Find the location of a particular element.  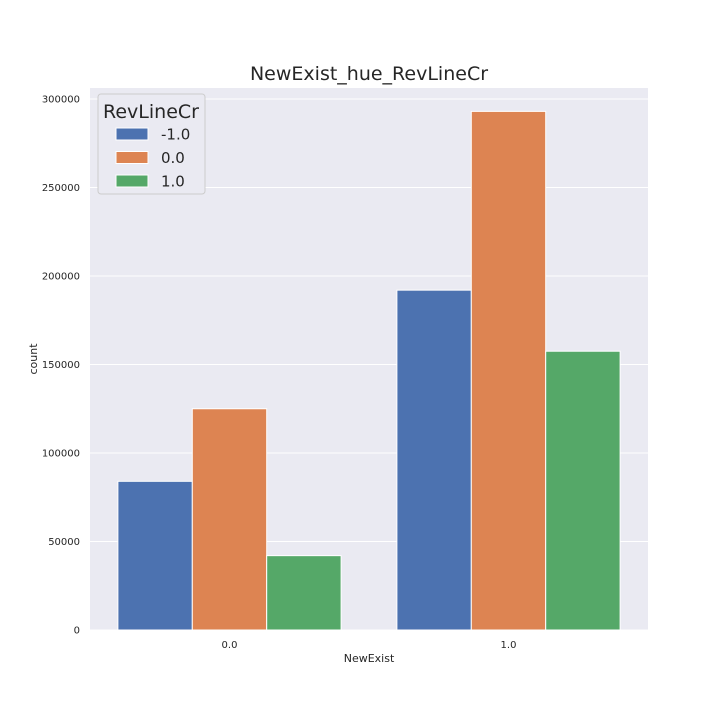

legend-label: 1.0 is located at coordinates (173, 182).